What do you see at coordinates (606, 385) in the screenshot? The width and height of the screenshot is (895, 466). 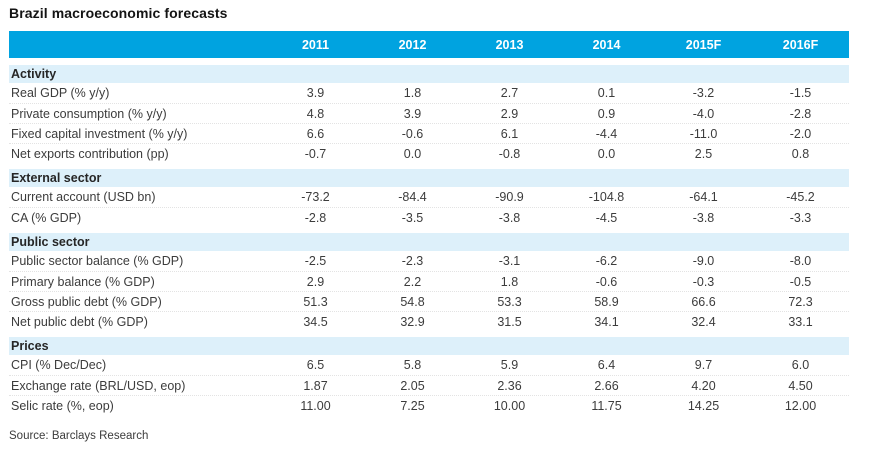 I see `value-cell: 2.66` at bounding box center [606, 385].